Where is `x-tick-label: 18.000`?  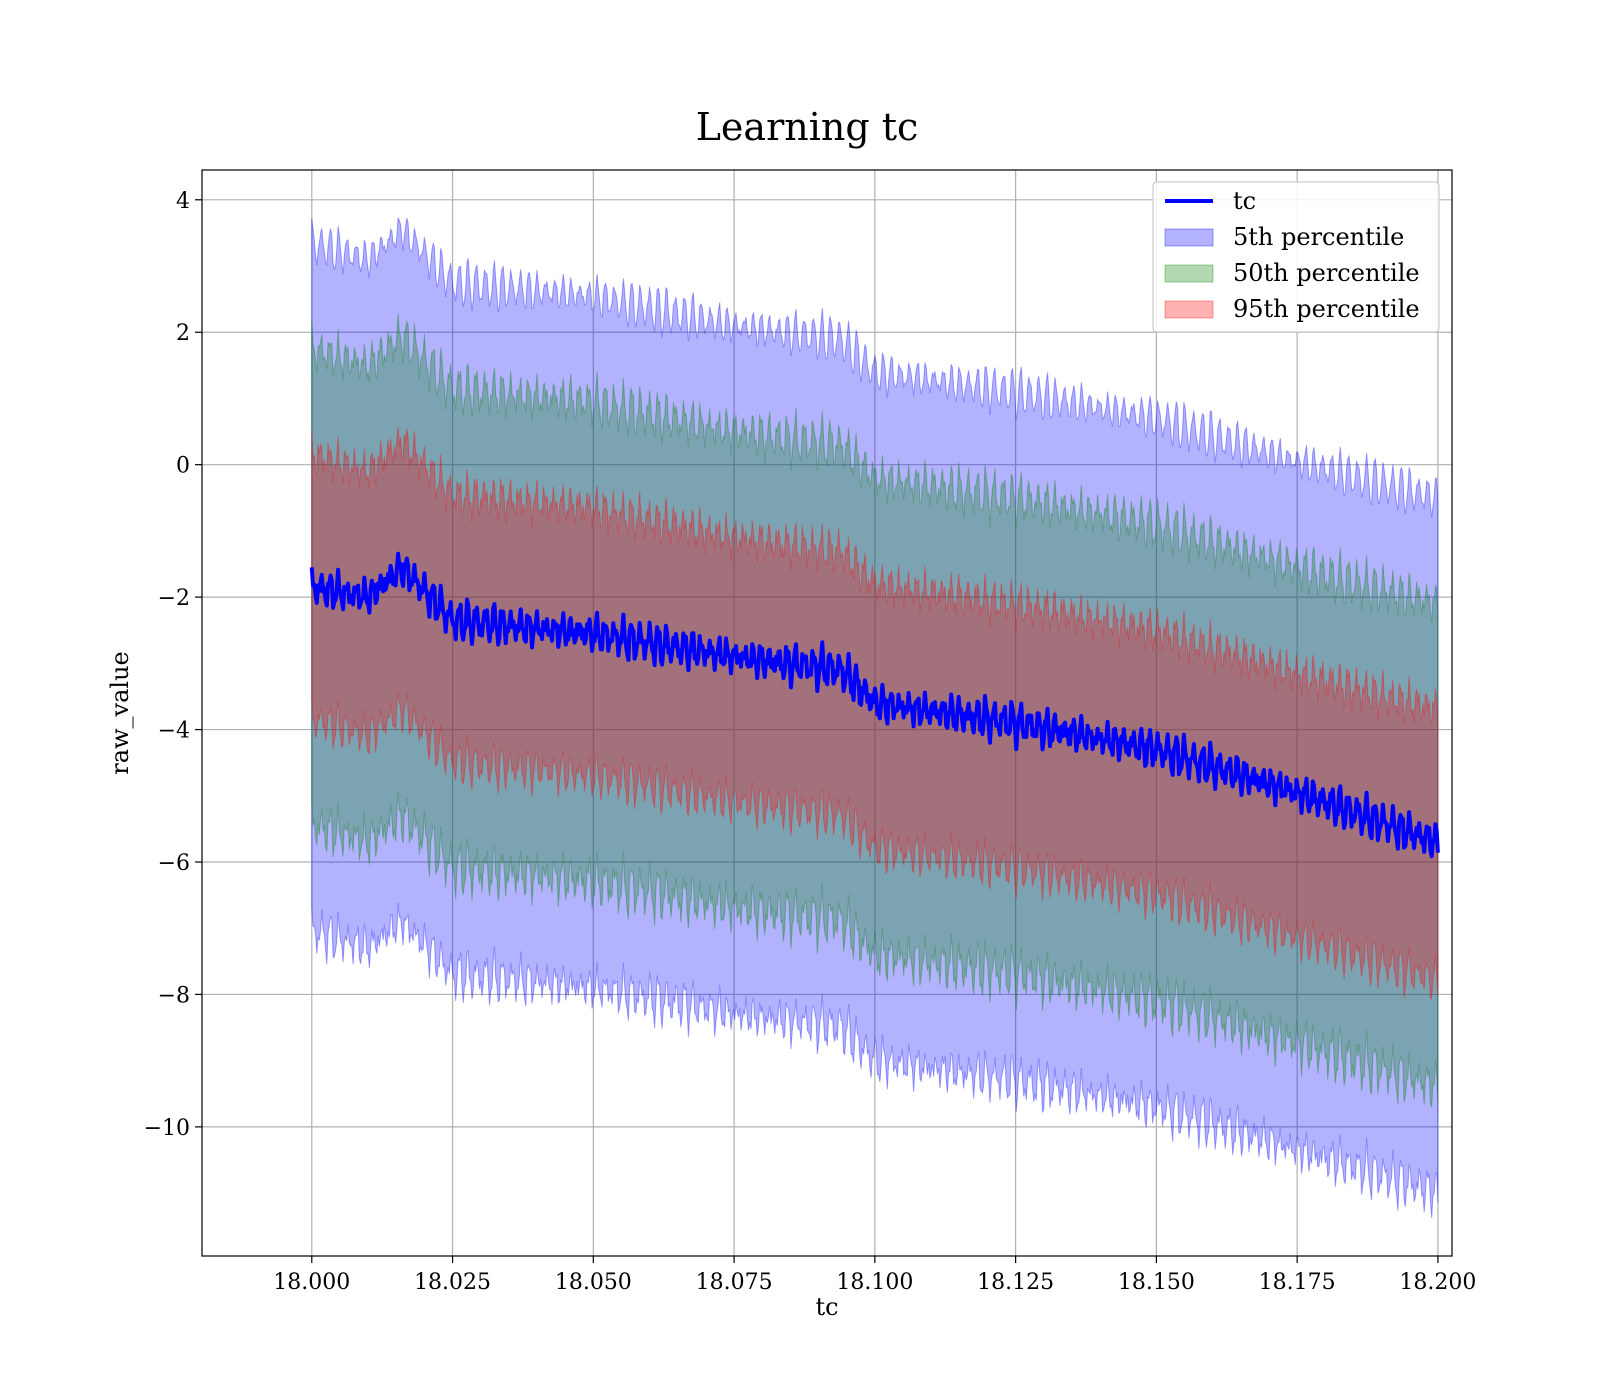 x-tick-label: 18.000 is located at coordinates (311, 1282).